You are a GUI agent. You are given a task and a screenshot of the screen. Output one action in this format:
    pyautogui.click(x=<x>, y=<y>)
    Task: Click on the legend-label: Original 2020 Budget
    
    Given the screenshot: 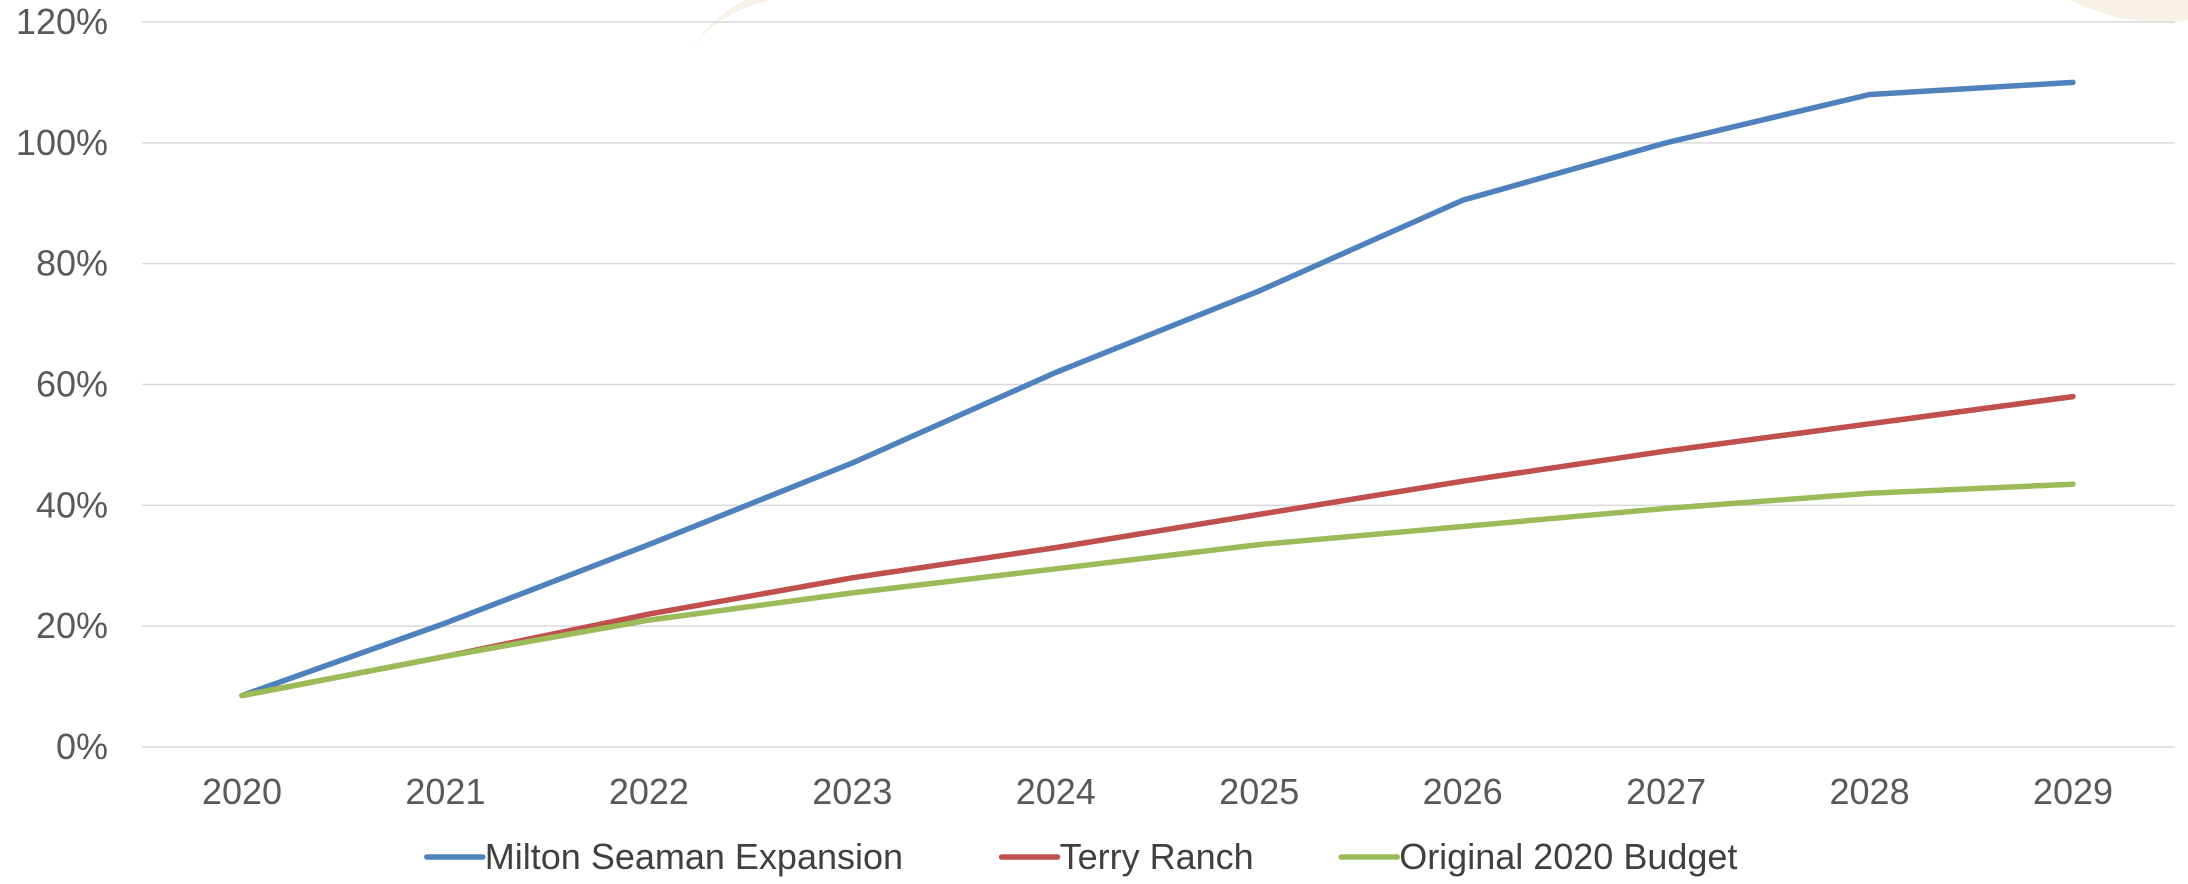 What is the action you would take?
    pyautogui.click(x=1568, y=856)
    